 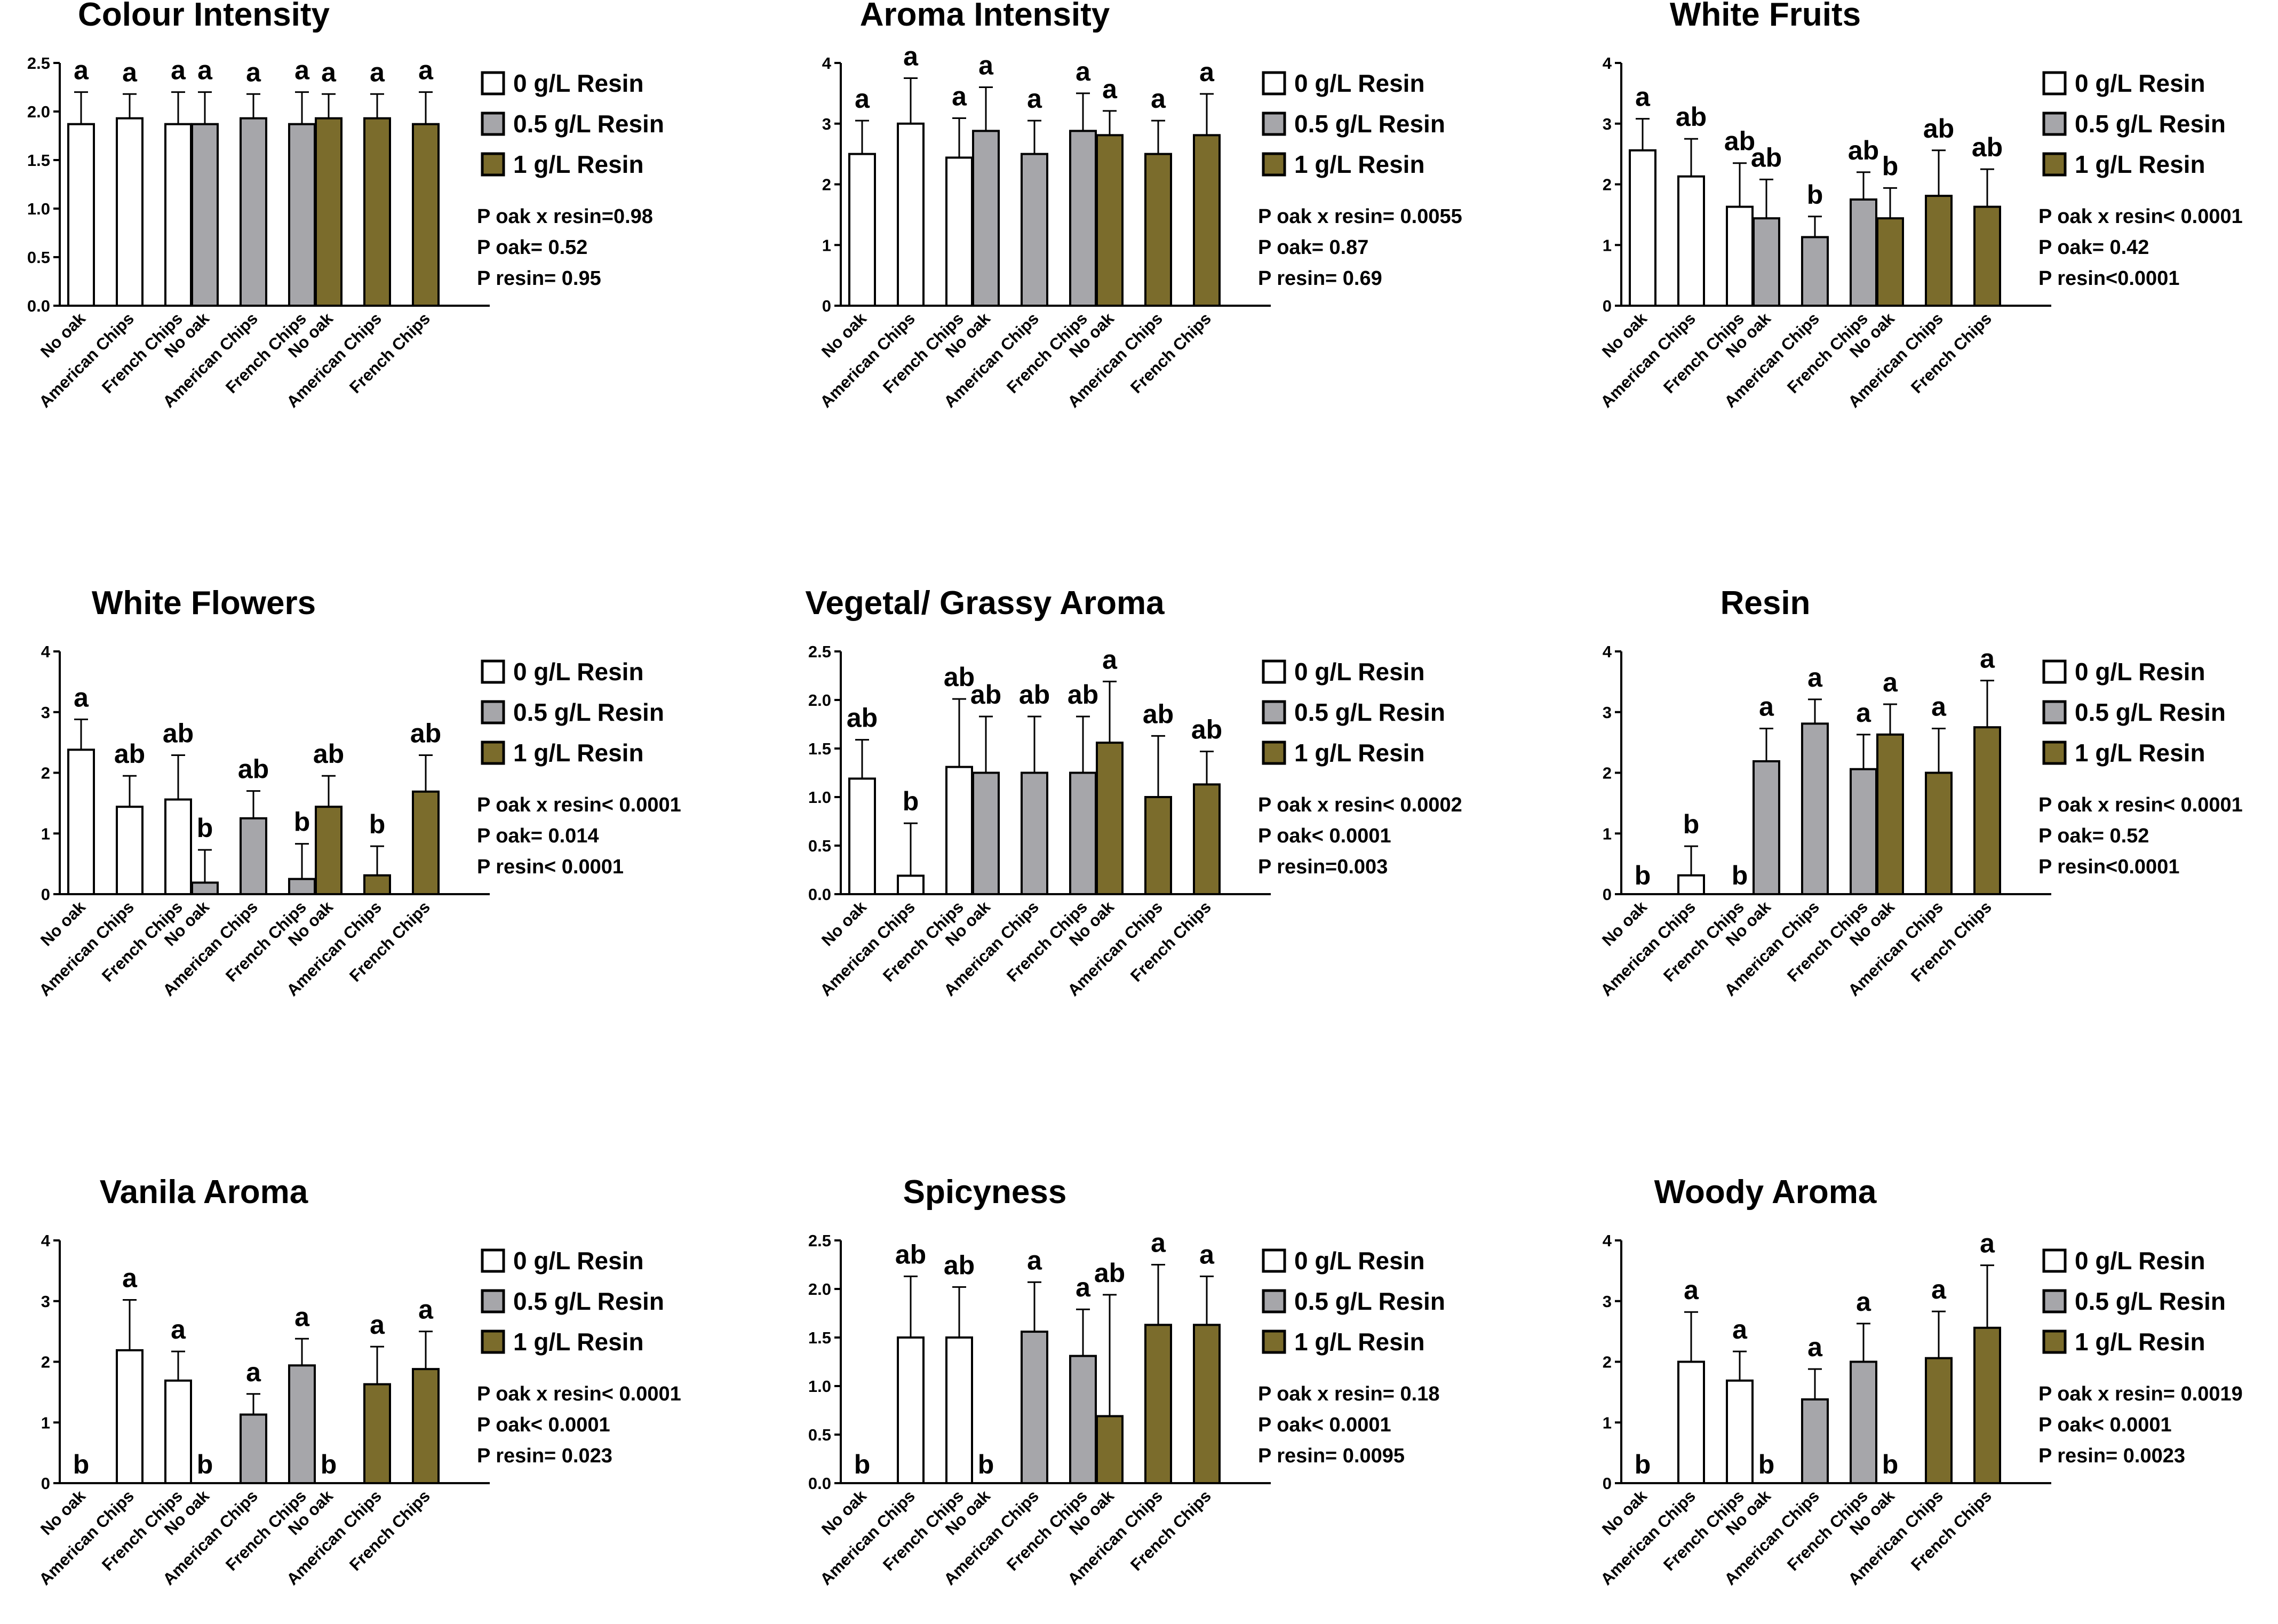 What do you see at coordinates (1607, 1362) in the screenshot?
I see `y-tick-label: 2` at bounding box center [1607, 1362].